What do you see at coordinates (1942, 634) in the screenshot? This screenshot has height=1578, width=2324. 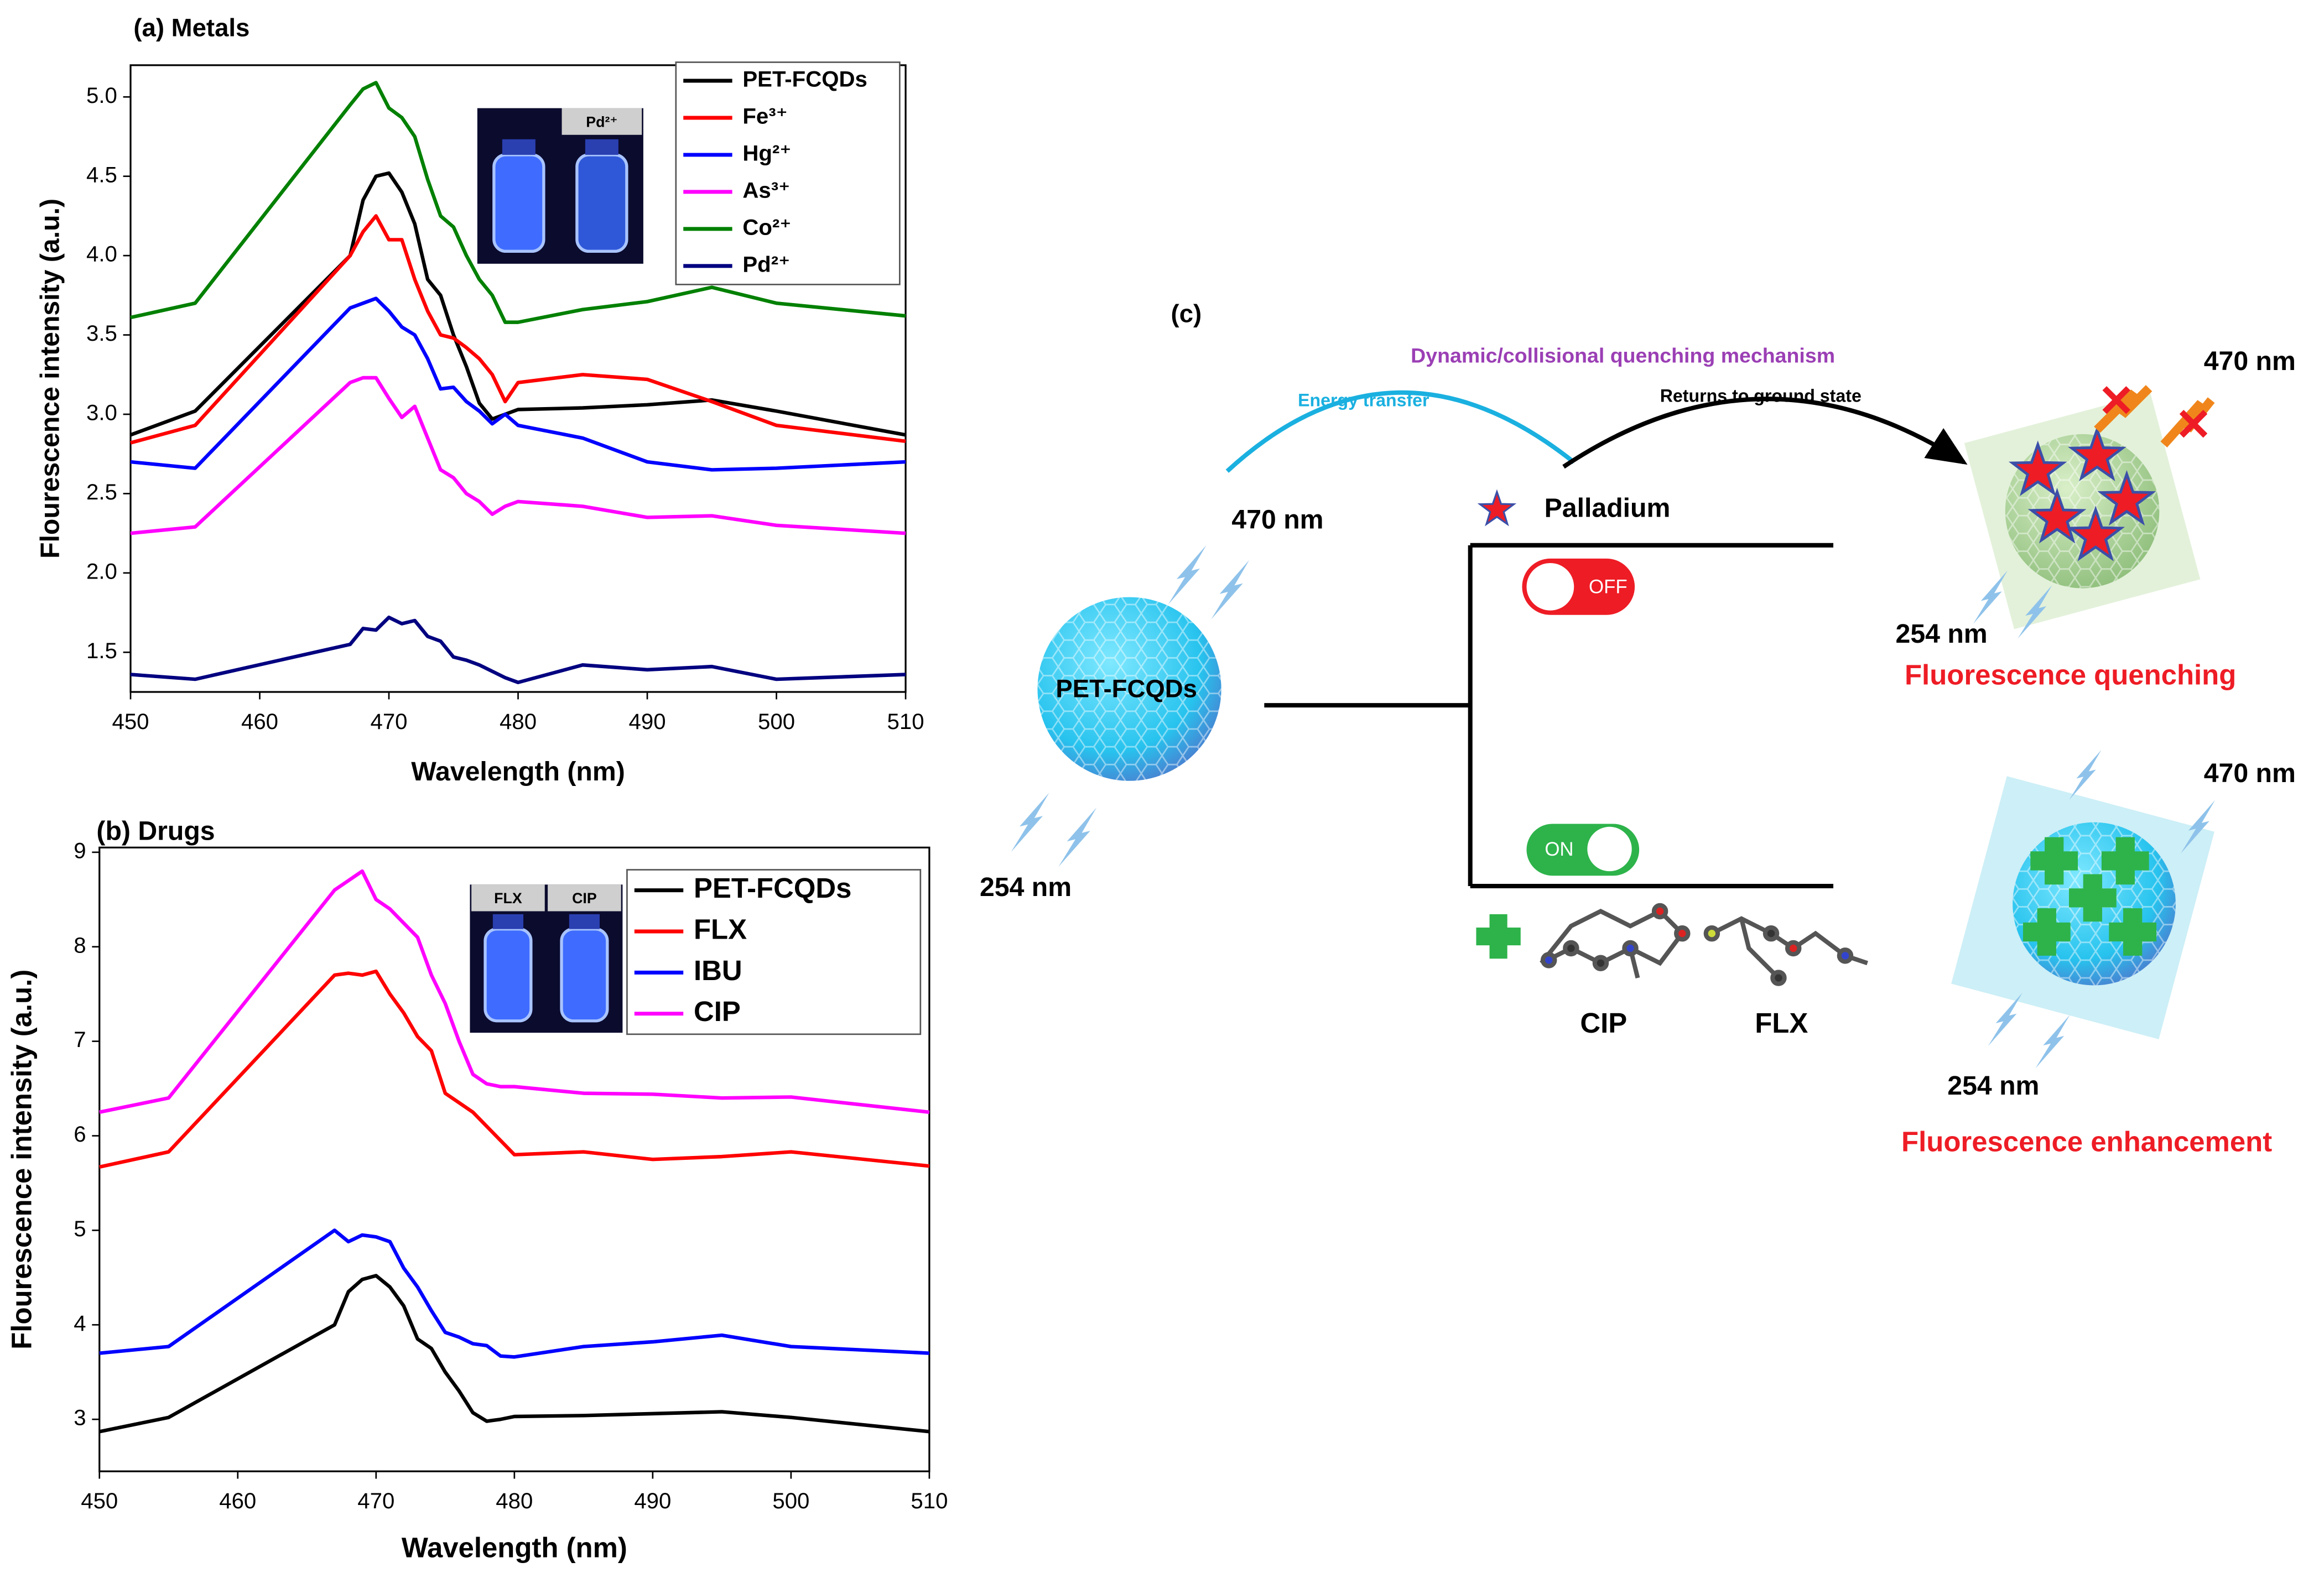 I see `quench-excitation: 254 nm` at bounding box center [1942, 634].